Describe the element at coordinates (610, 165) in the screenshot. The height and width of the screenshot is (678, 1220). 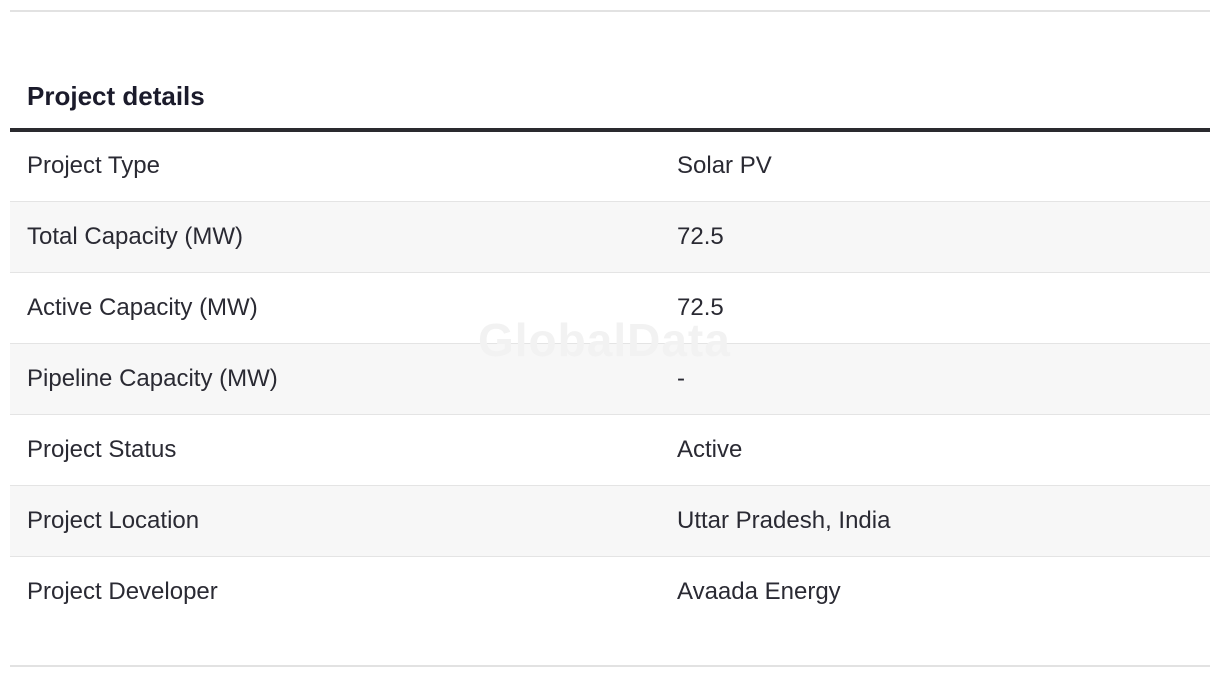
I see `table-row: Project Type Solar PV` at that location.